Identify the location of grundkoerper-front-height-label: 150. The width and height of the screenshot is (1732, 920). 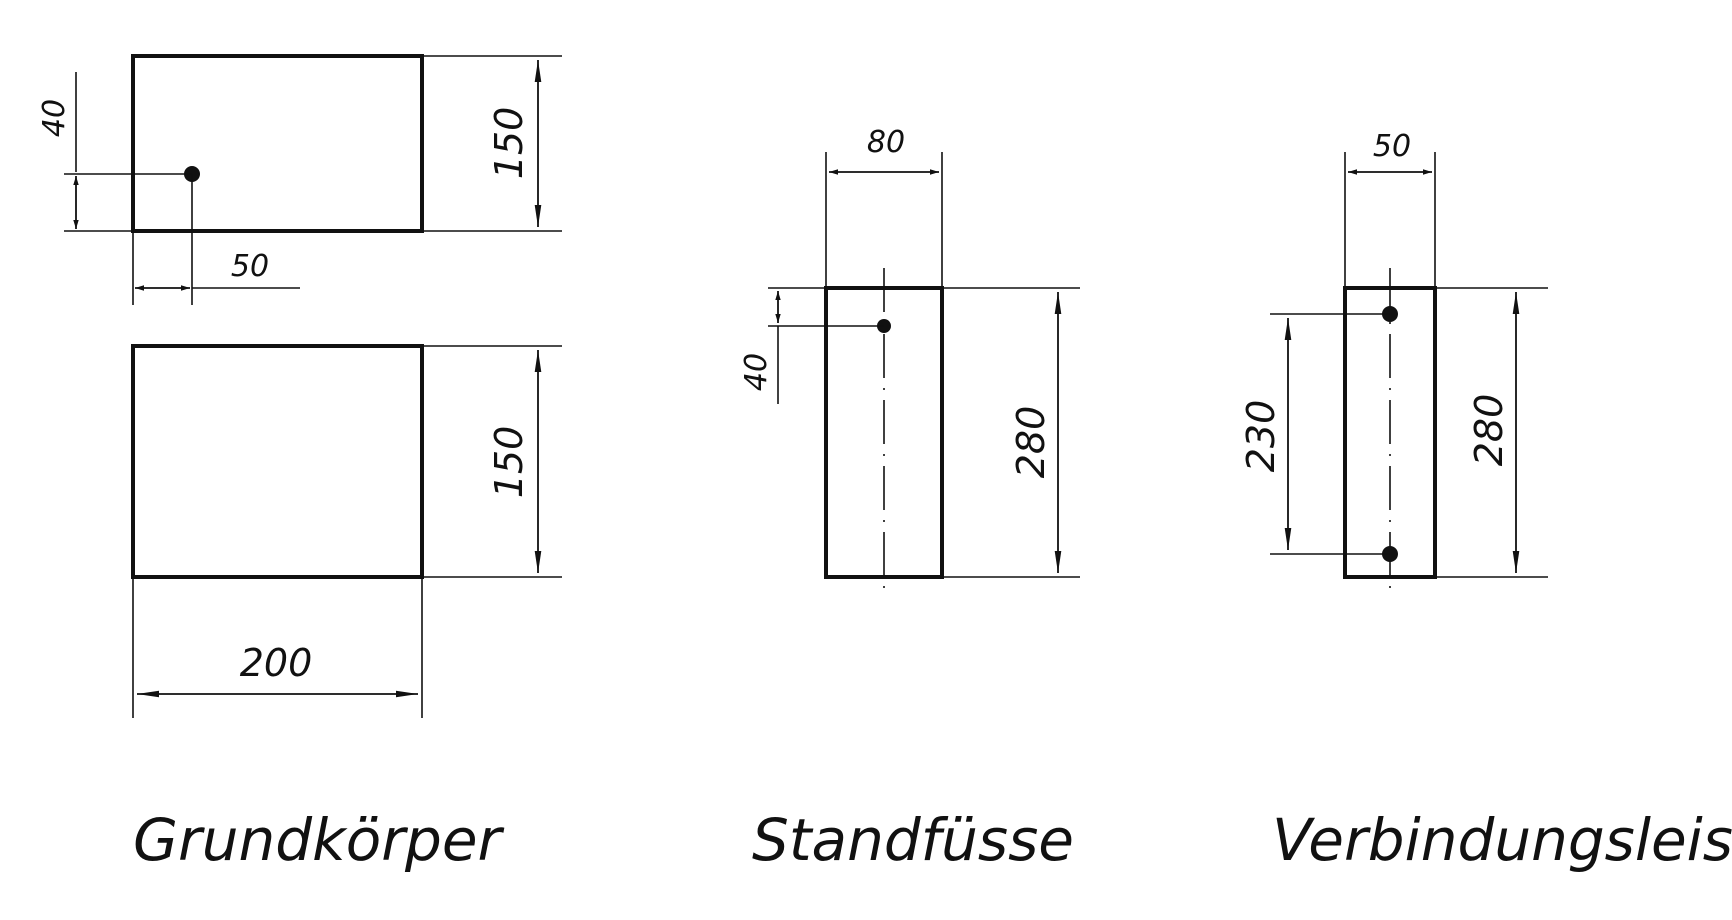
(509, 462).